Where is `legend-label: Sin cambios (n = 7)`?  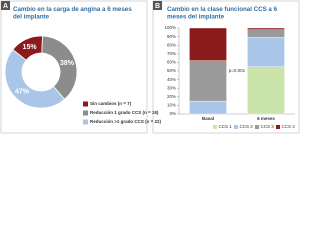
legend-label: Sin cambios (n = 7) is located at coordinates (111, 103).